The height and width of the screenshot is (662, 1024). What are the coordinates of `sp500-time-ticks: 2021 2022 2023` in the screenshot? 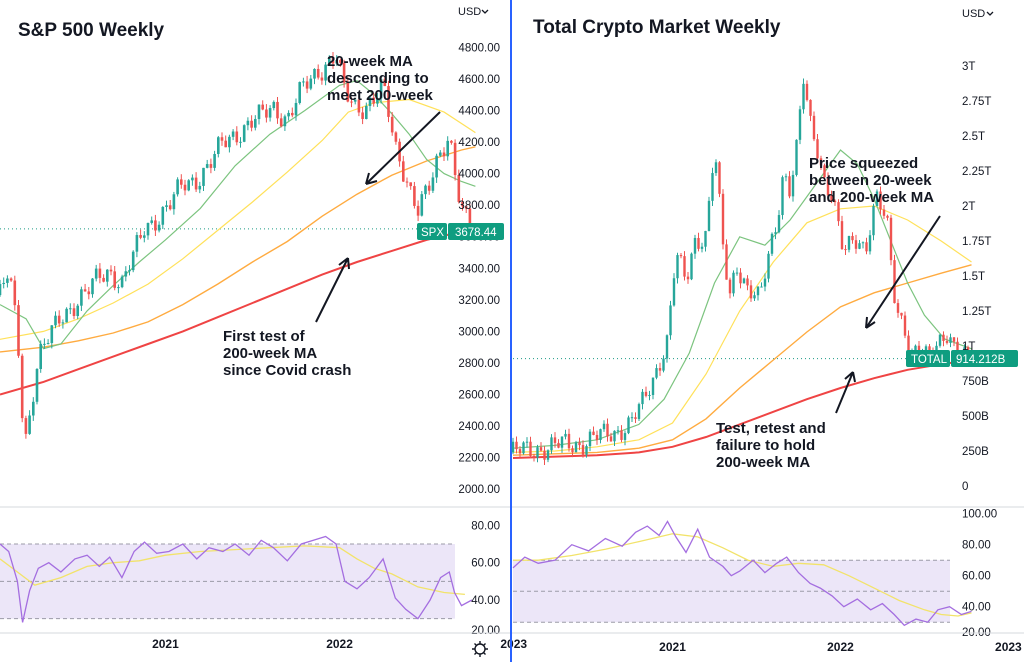 It's located at (339, 644).